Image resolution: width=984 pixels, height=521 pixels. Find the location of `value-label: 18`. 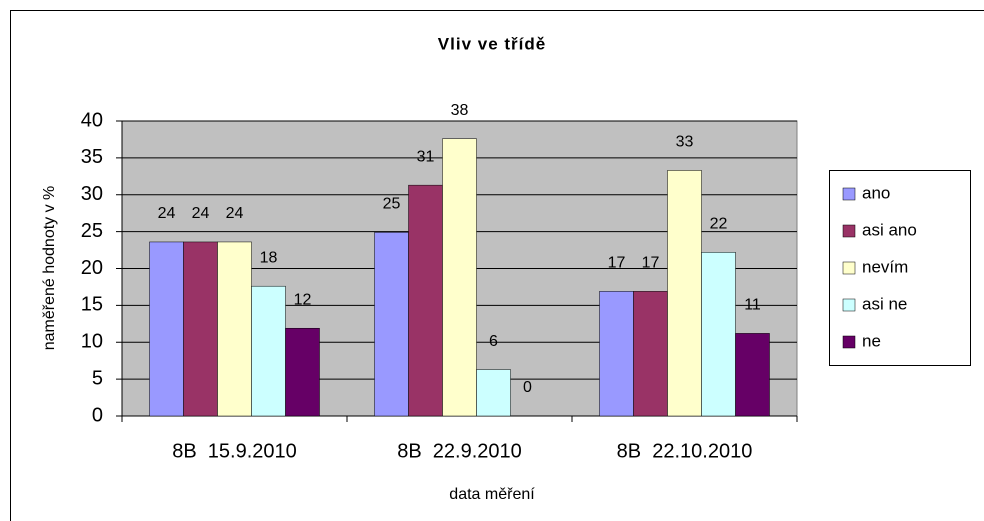

value-label: 18 is located at coordinates (269, 257).